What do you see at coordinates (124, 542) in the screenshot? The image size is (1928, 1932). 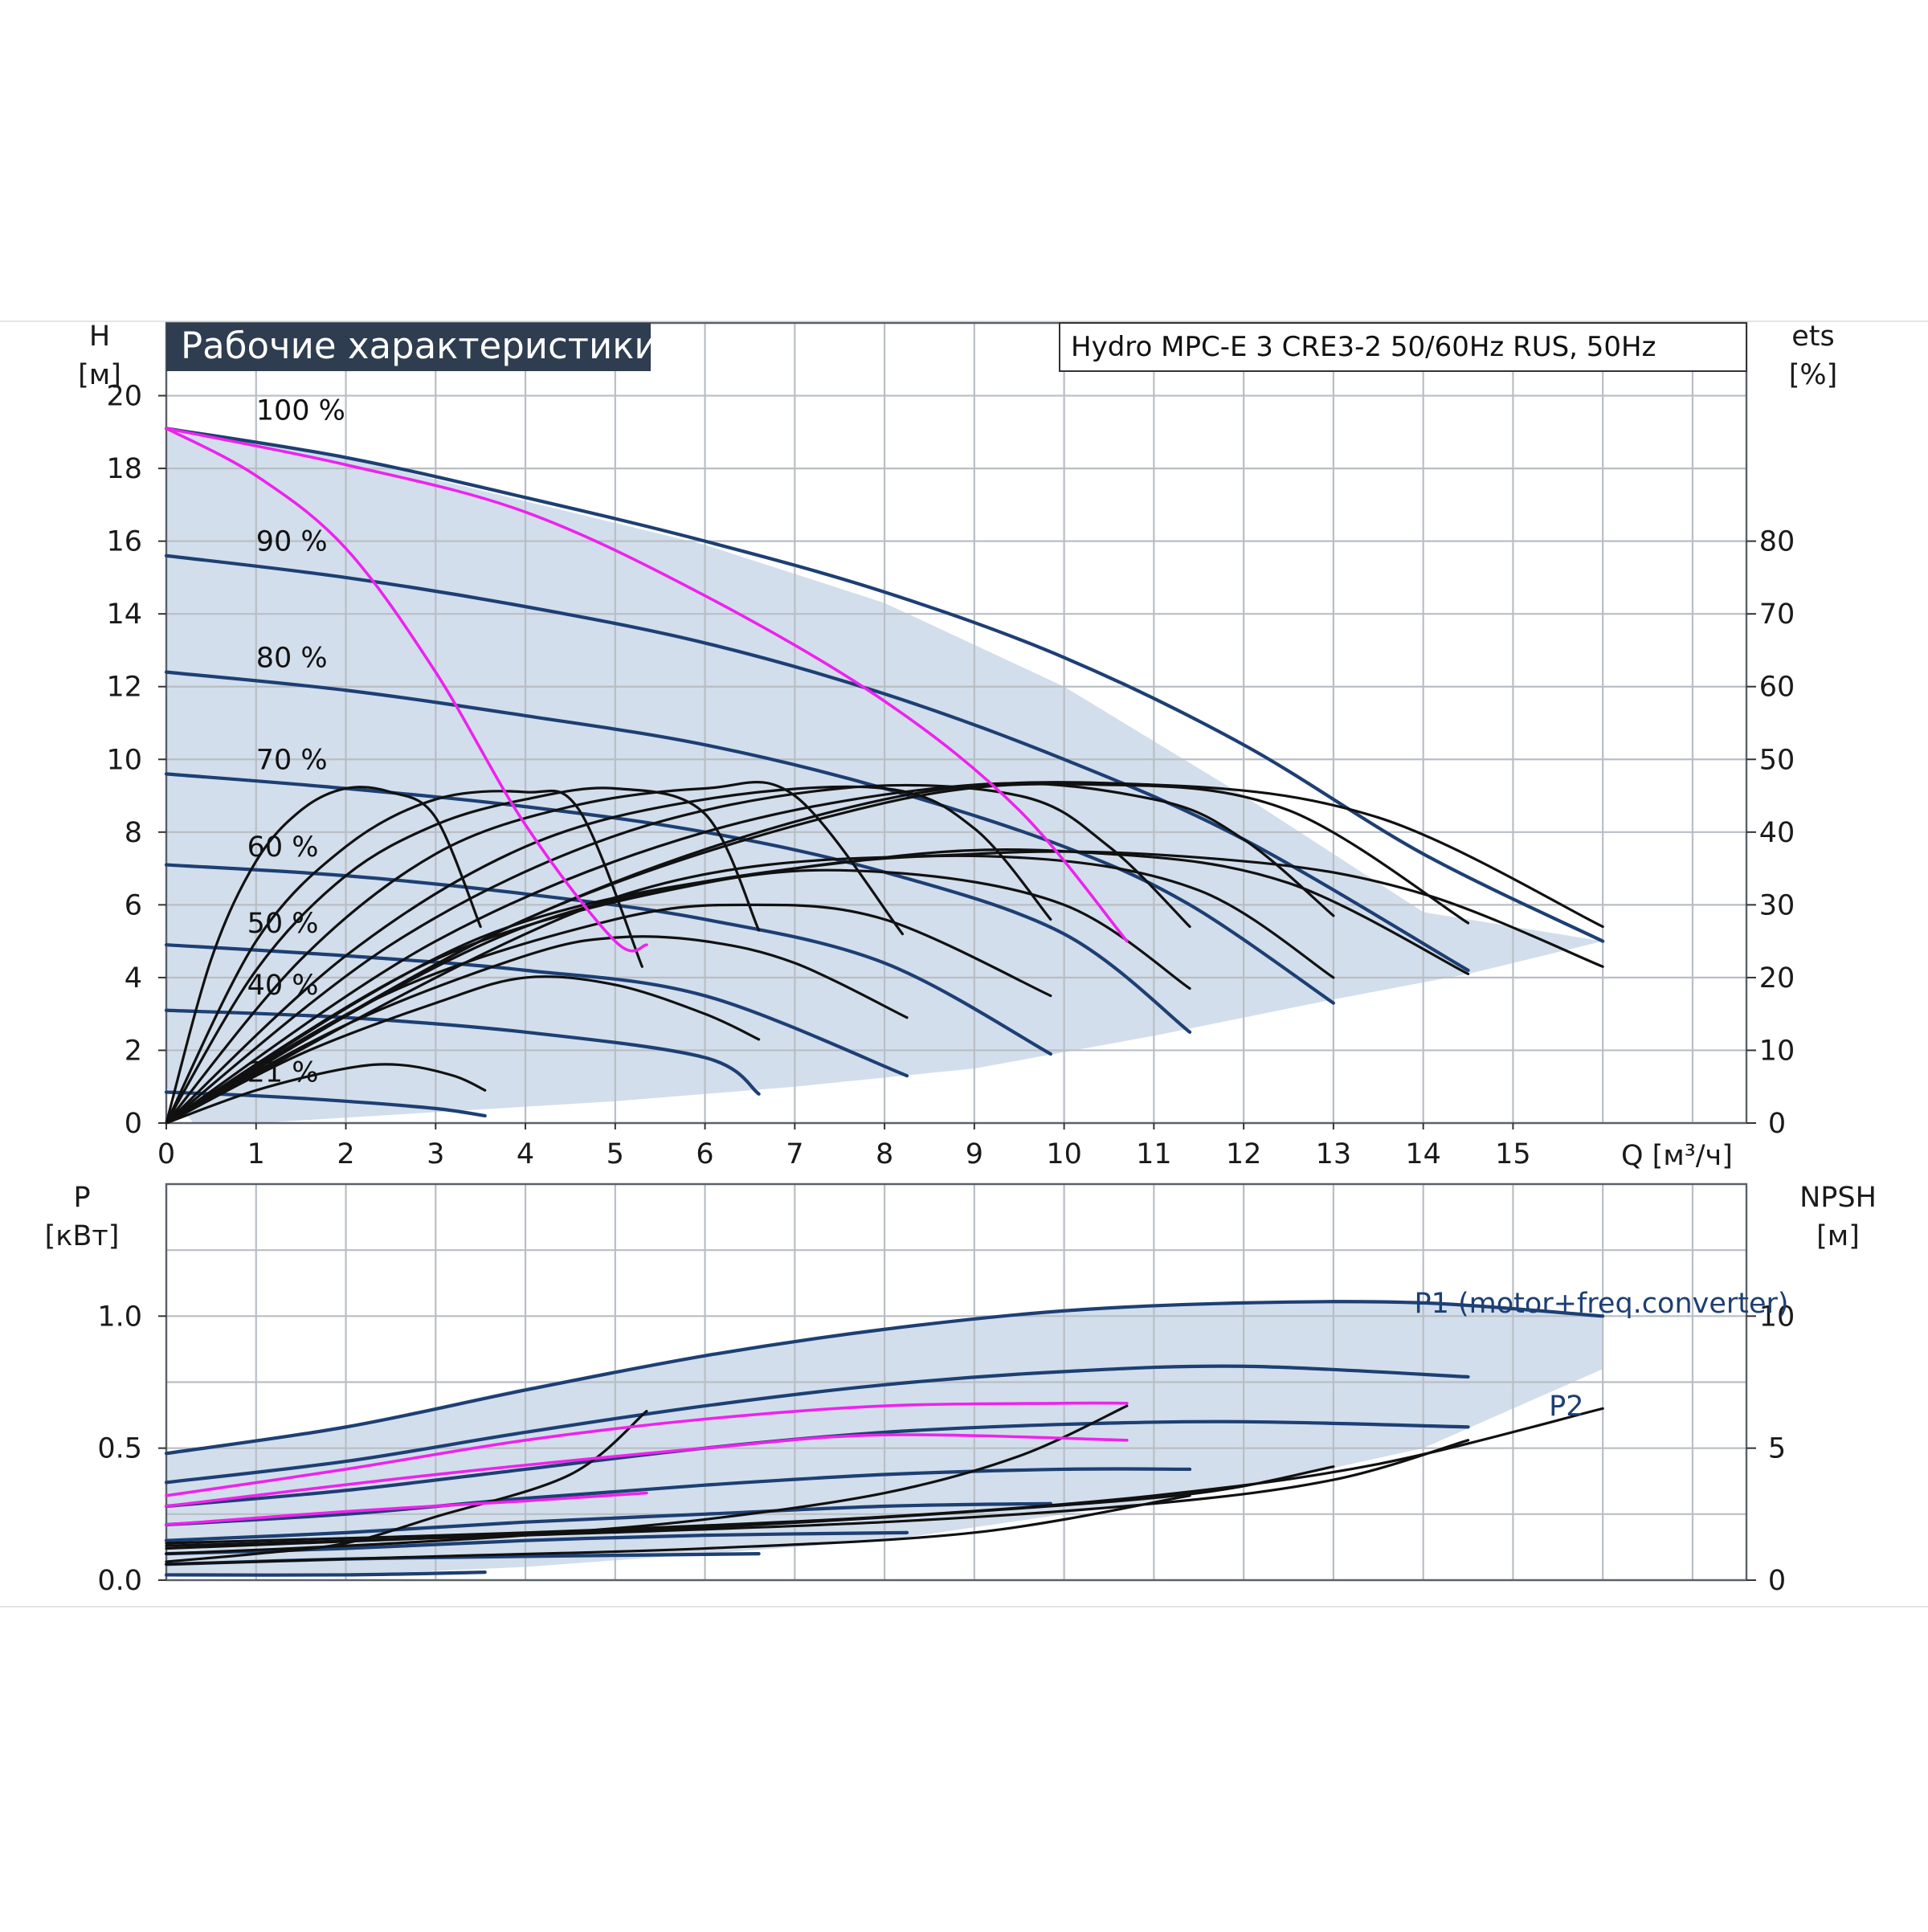 I see `y-tick-label: 16` at bounding box center [124, 542].